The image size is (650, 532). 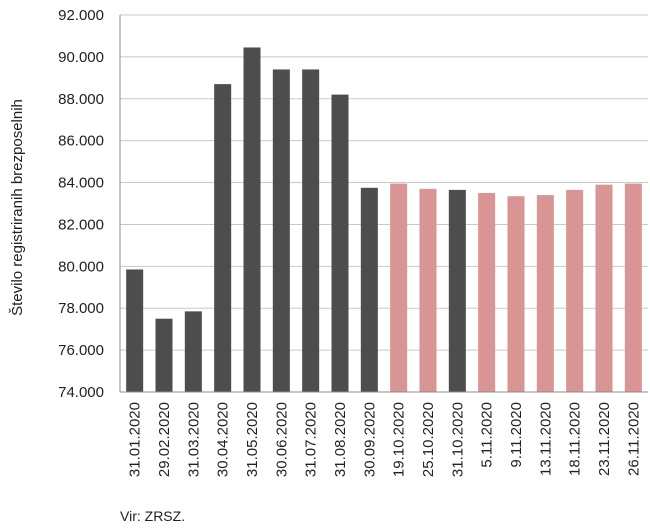 I want to click on y-tick-label: 82.000, so click(x=81, y=224).